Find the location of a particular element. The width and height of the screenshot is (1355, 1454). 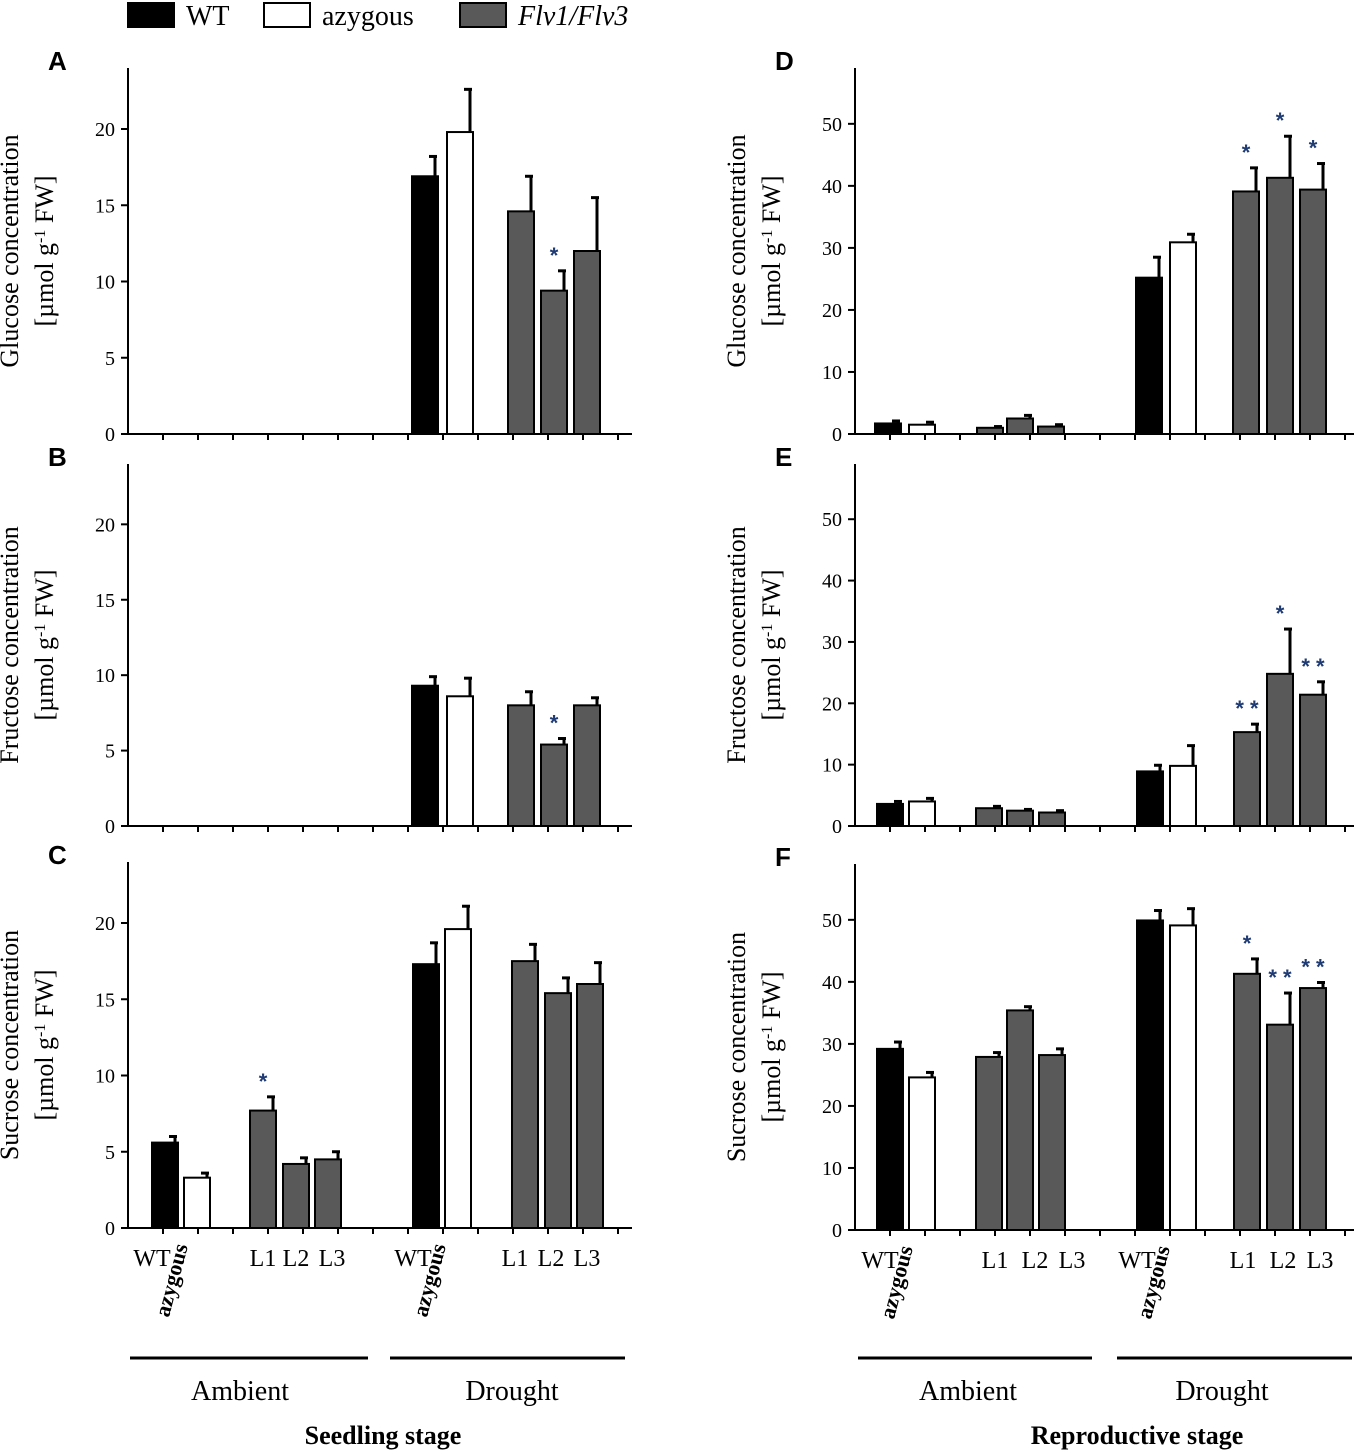

panel-letter-d: D is located at coordinates (784, 61).